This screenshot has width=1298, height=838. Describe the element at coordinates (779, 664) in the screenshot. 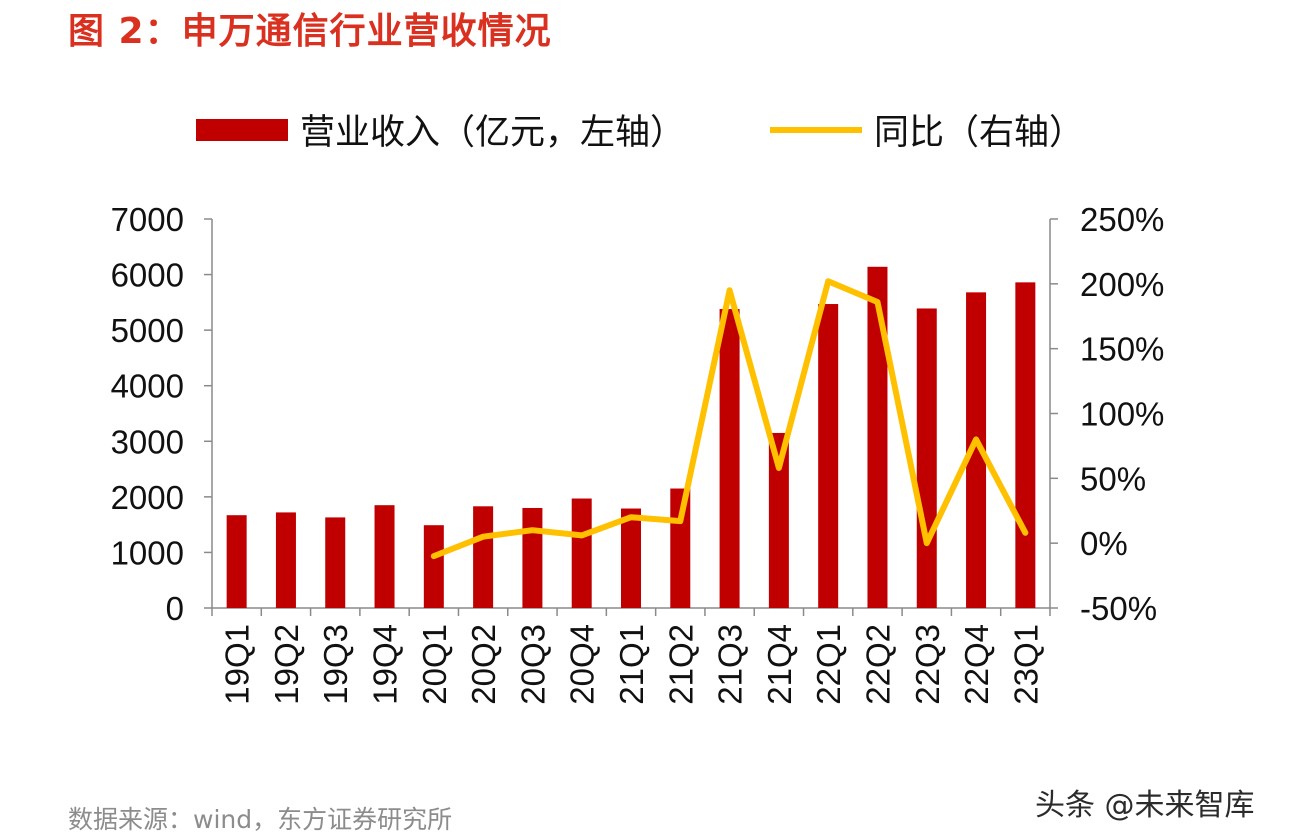

I see `x-tick-label: 21Q4` at that location.